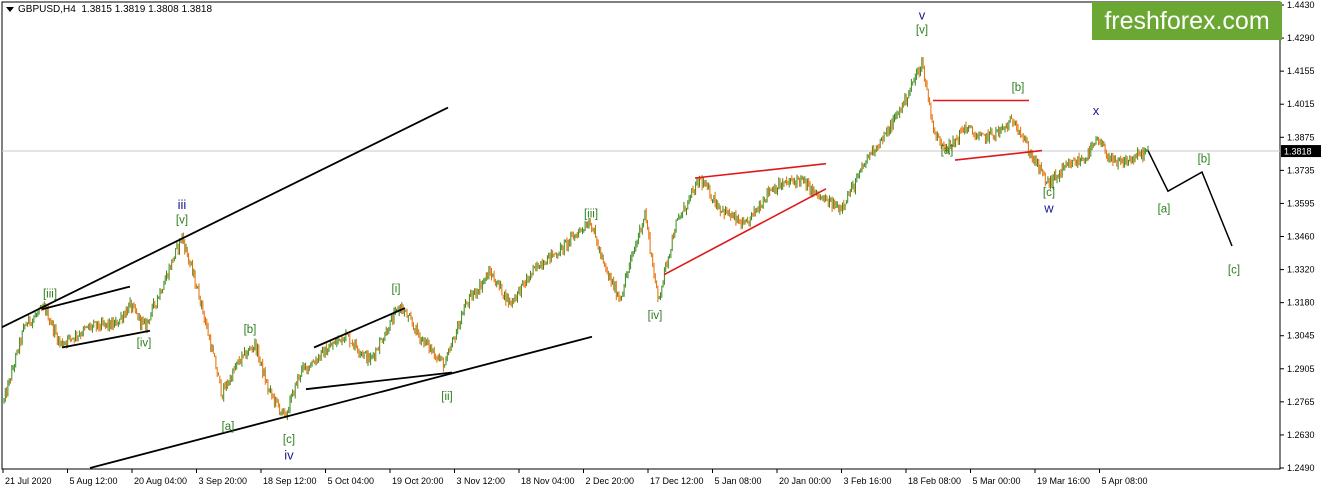 The height and width of the screenshot is (498, 1321). What do you see at coordinates (481, 481) in the screenshot?
I see `x-tick-label: 3 Nov 12:00` at bounding box center [481, 481].